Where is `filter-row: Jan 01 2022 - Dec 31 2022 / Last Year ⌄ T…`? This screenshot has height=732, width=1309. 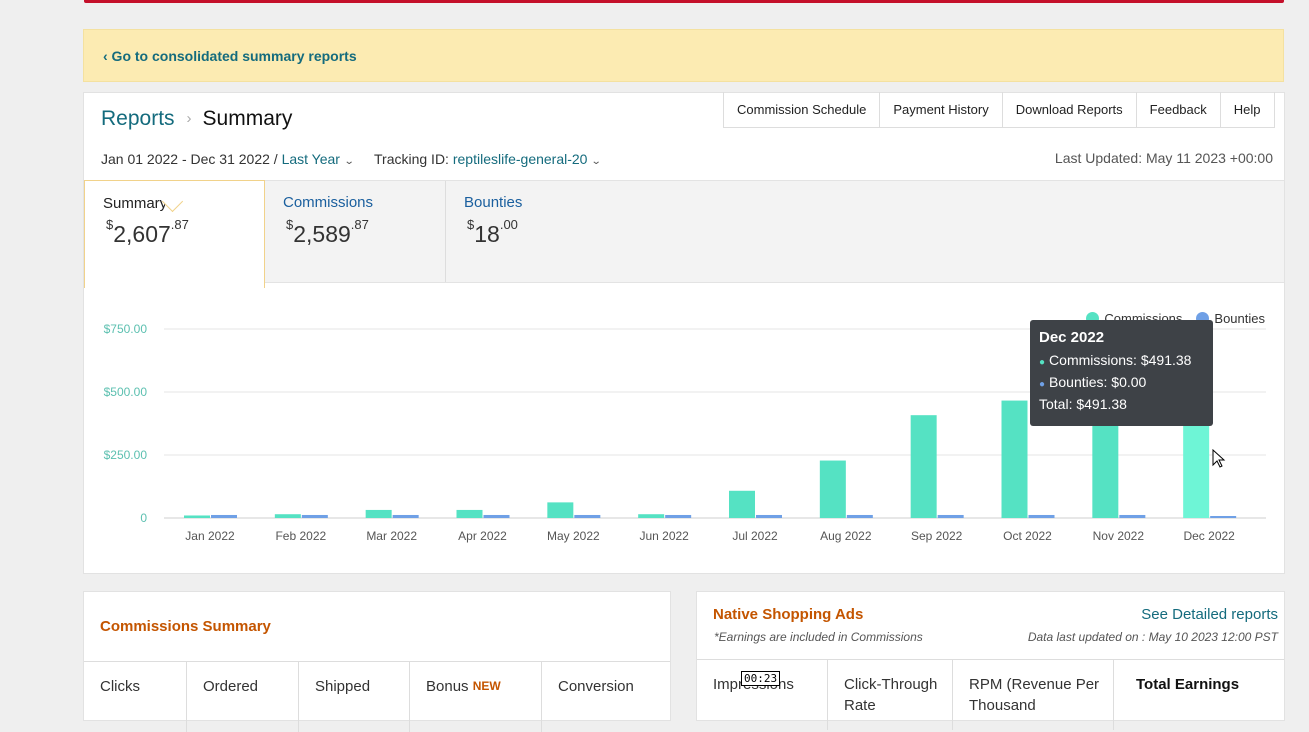 filter-row: Jan 01 2022 - Dec 31 2022 / Last Year ⌄ T… is located at coordinates (359, 159).